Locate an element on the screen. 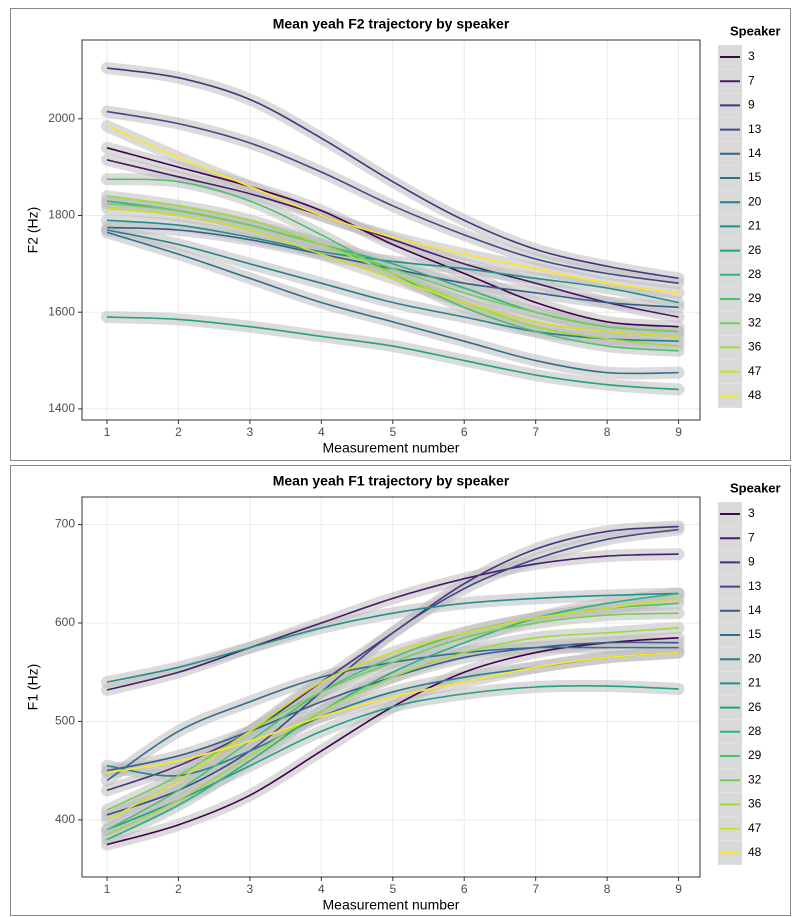  y-tick-label: 700 is located at coordinates (65, 524).